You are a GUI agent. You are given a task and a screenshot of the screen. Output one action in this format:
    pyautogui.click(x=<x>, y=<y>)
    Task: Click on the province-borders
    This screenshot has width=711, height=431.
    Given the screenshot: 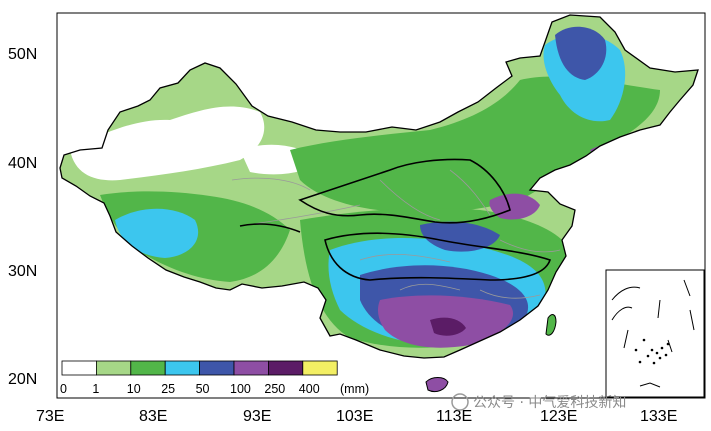 What is the action you would take?
    pyautogui.click(x=396, y=234)
    